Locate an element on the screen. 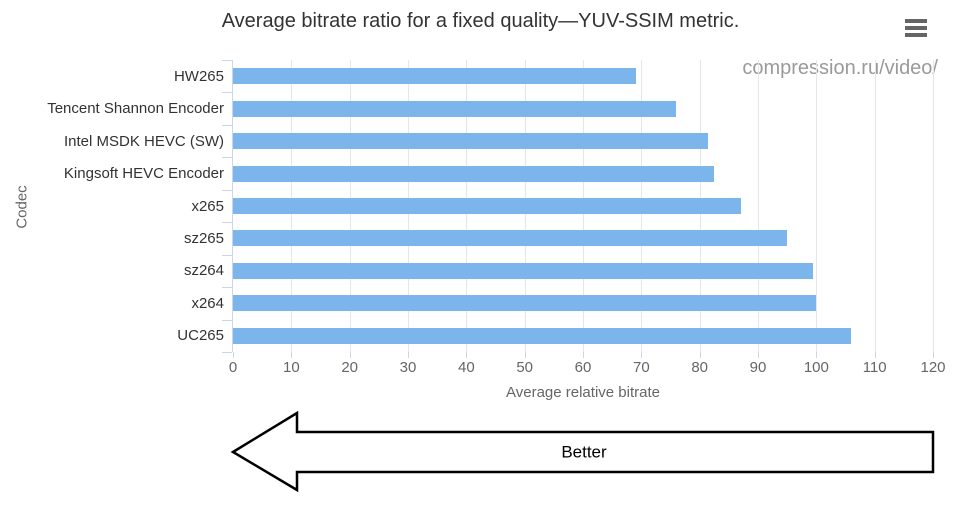  x-tick-label-10: 10 is located at coordinates (291, 367).